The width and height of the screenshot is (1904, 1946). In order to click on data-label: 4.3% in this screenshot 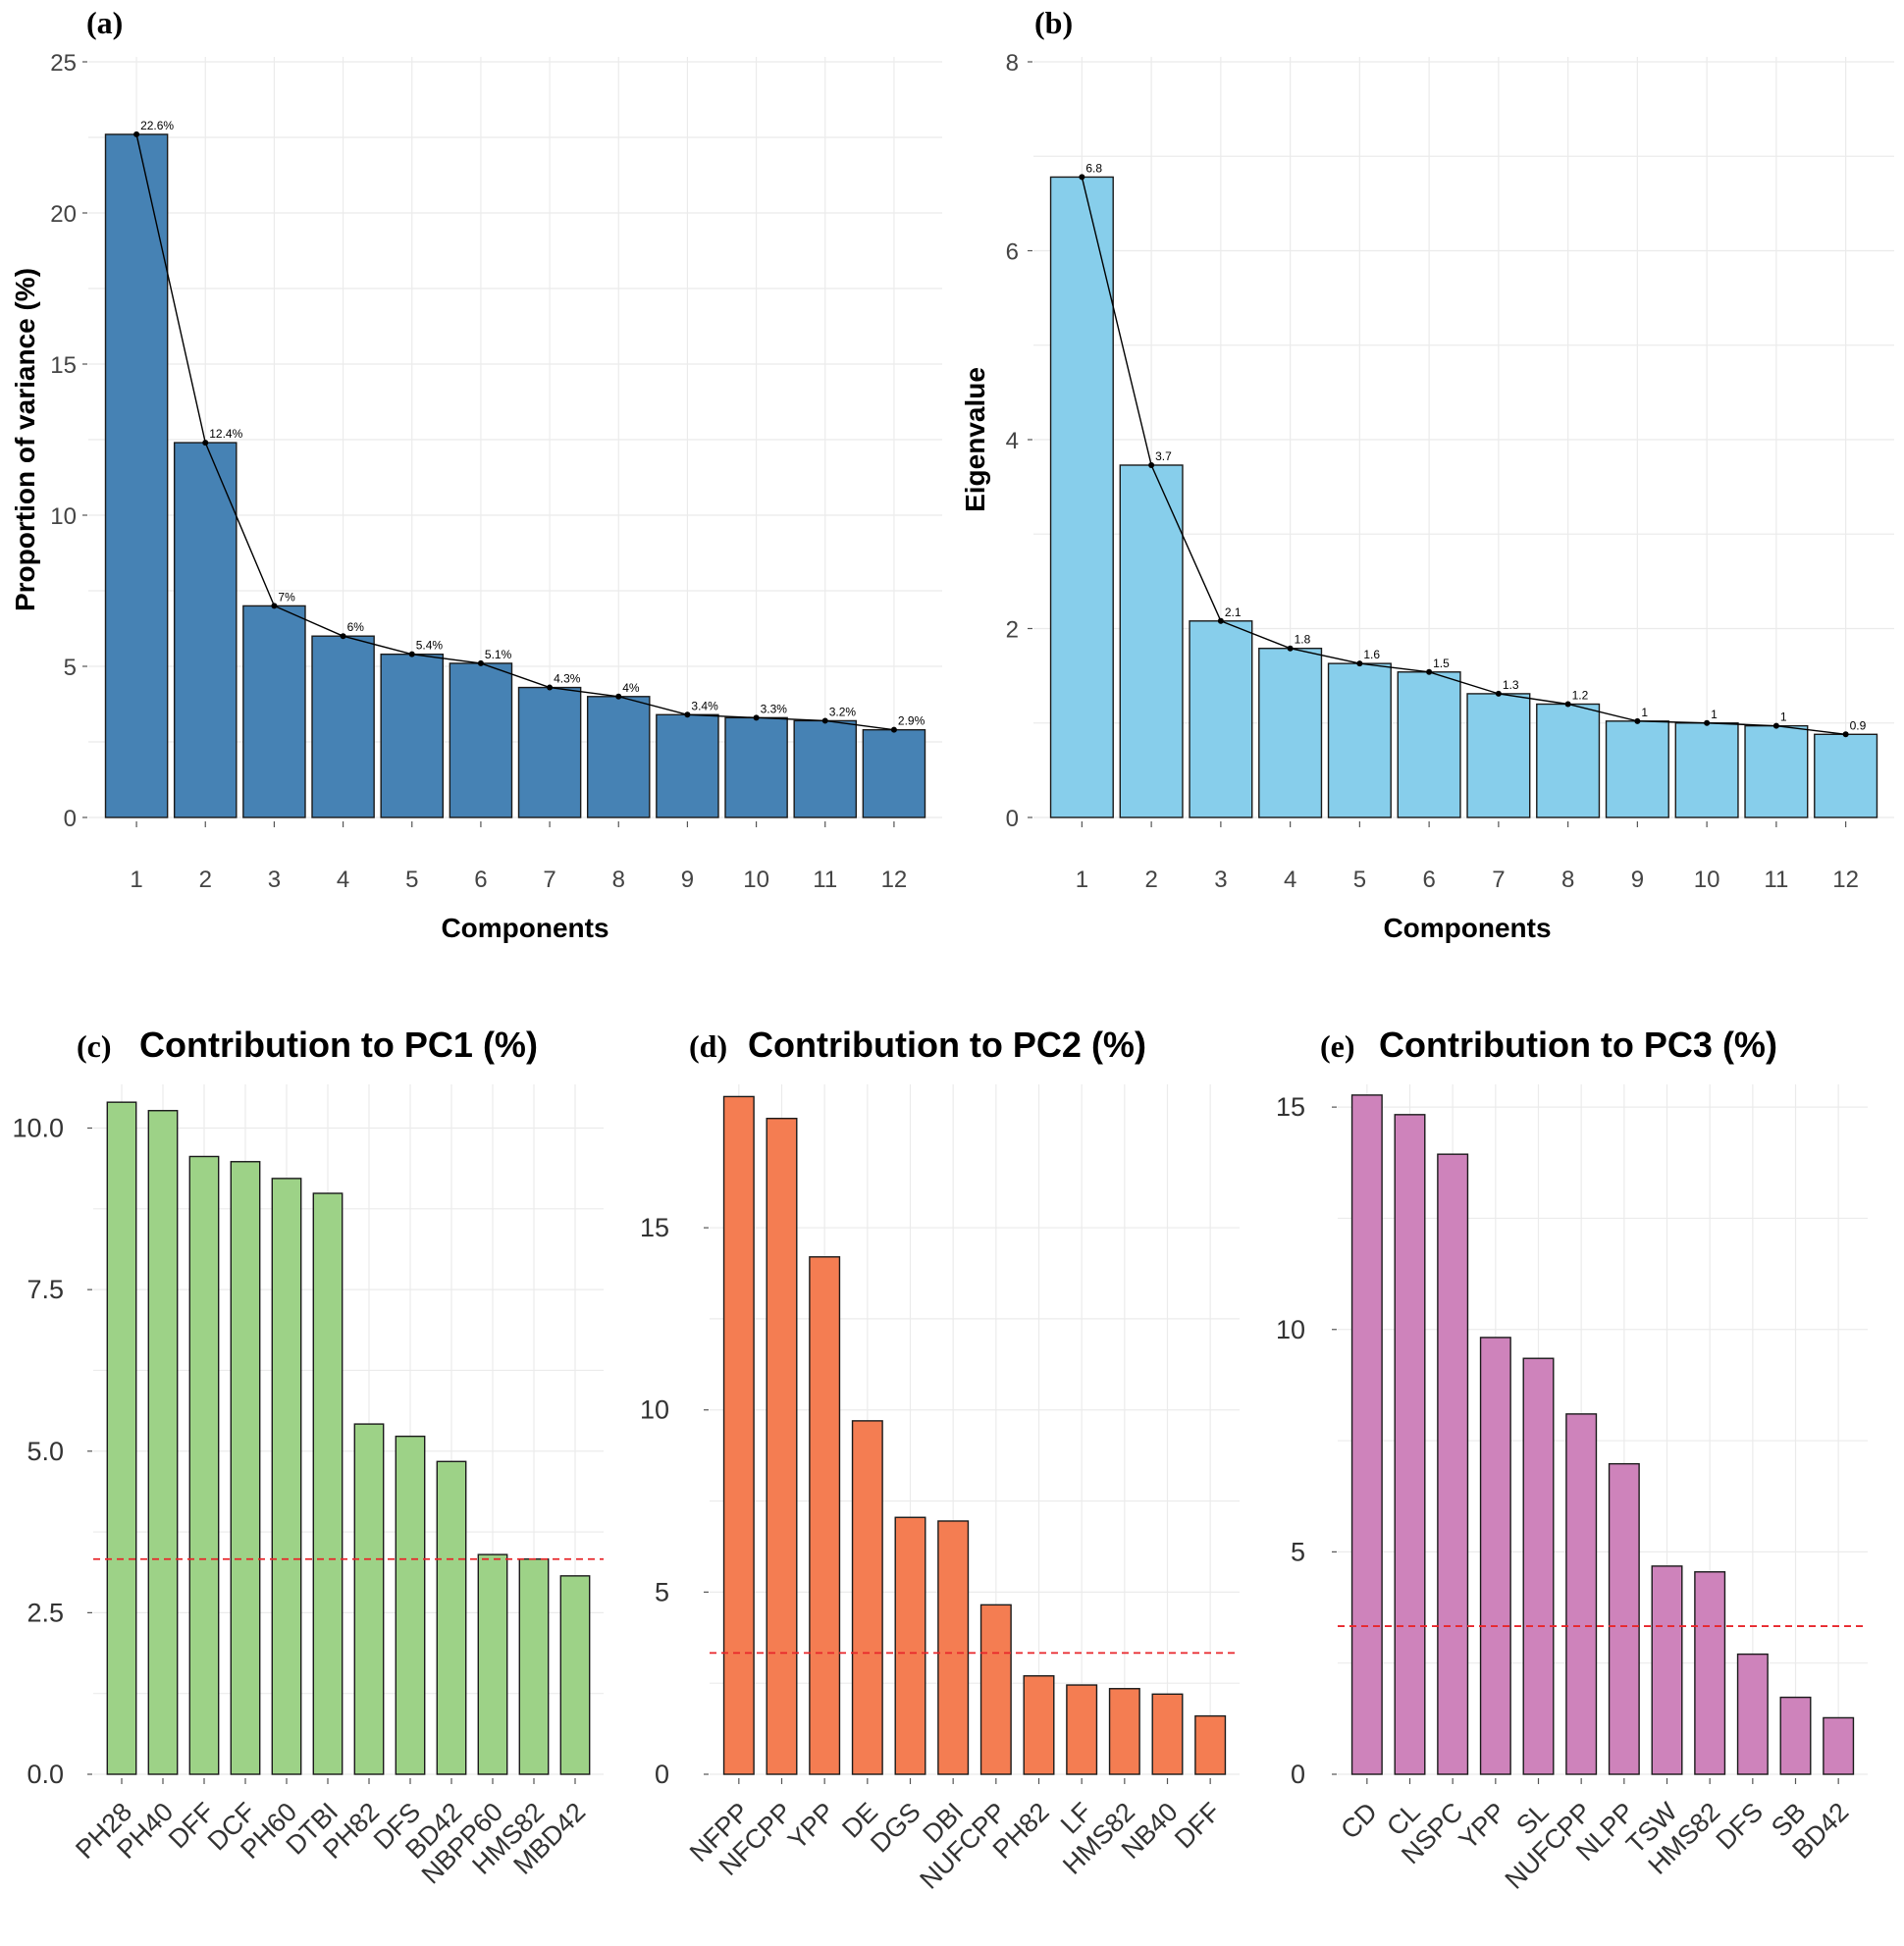, I will do `click(567, 679)`.